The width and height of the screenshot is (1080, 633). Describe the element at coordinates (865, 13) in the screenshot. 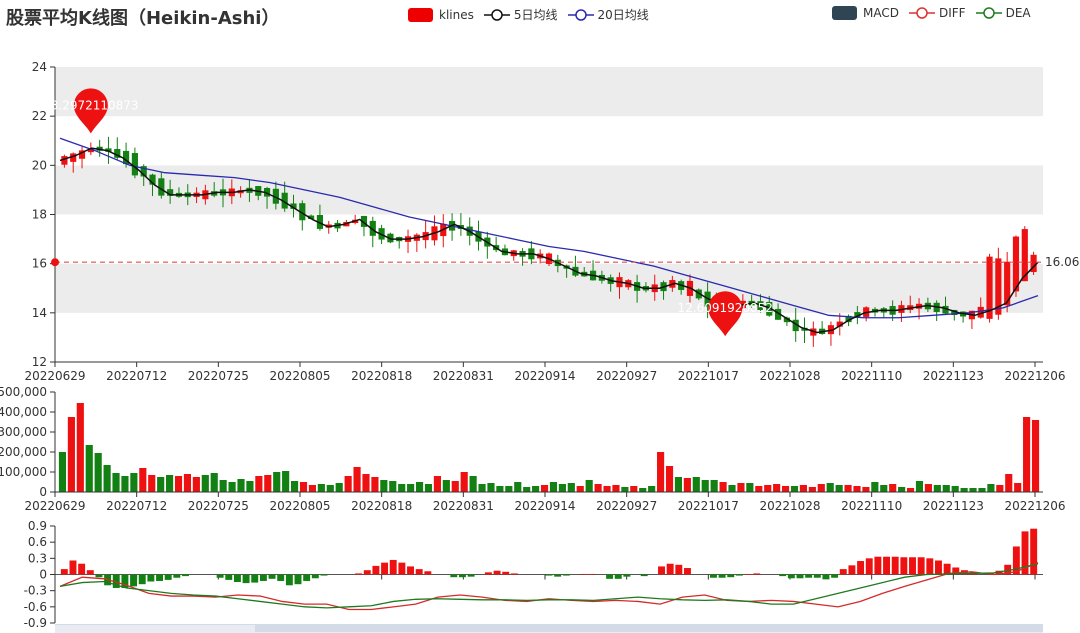

I see `legend-item-macd: MACD` at that location.